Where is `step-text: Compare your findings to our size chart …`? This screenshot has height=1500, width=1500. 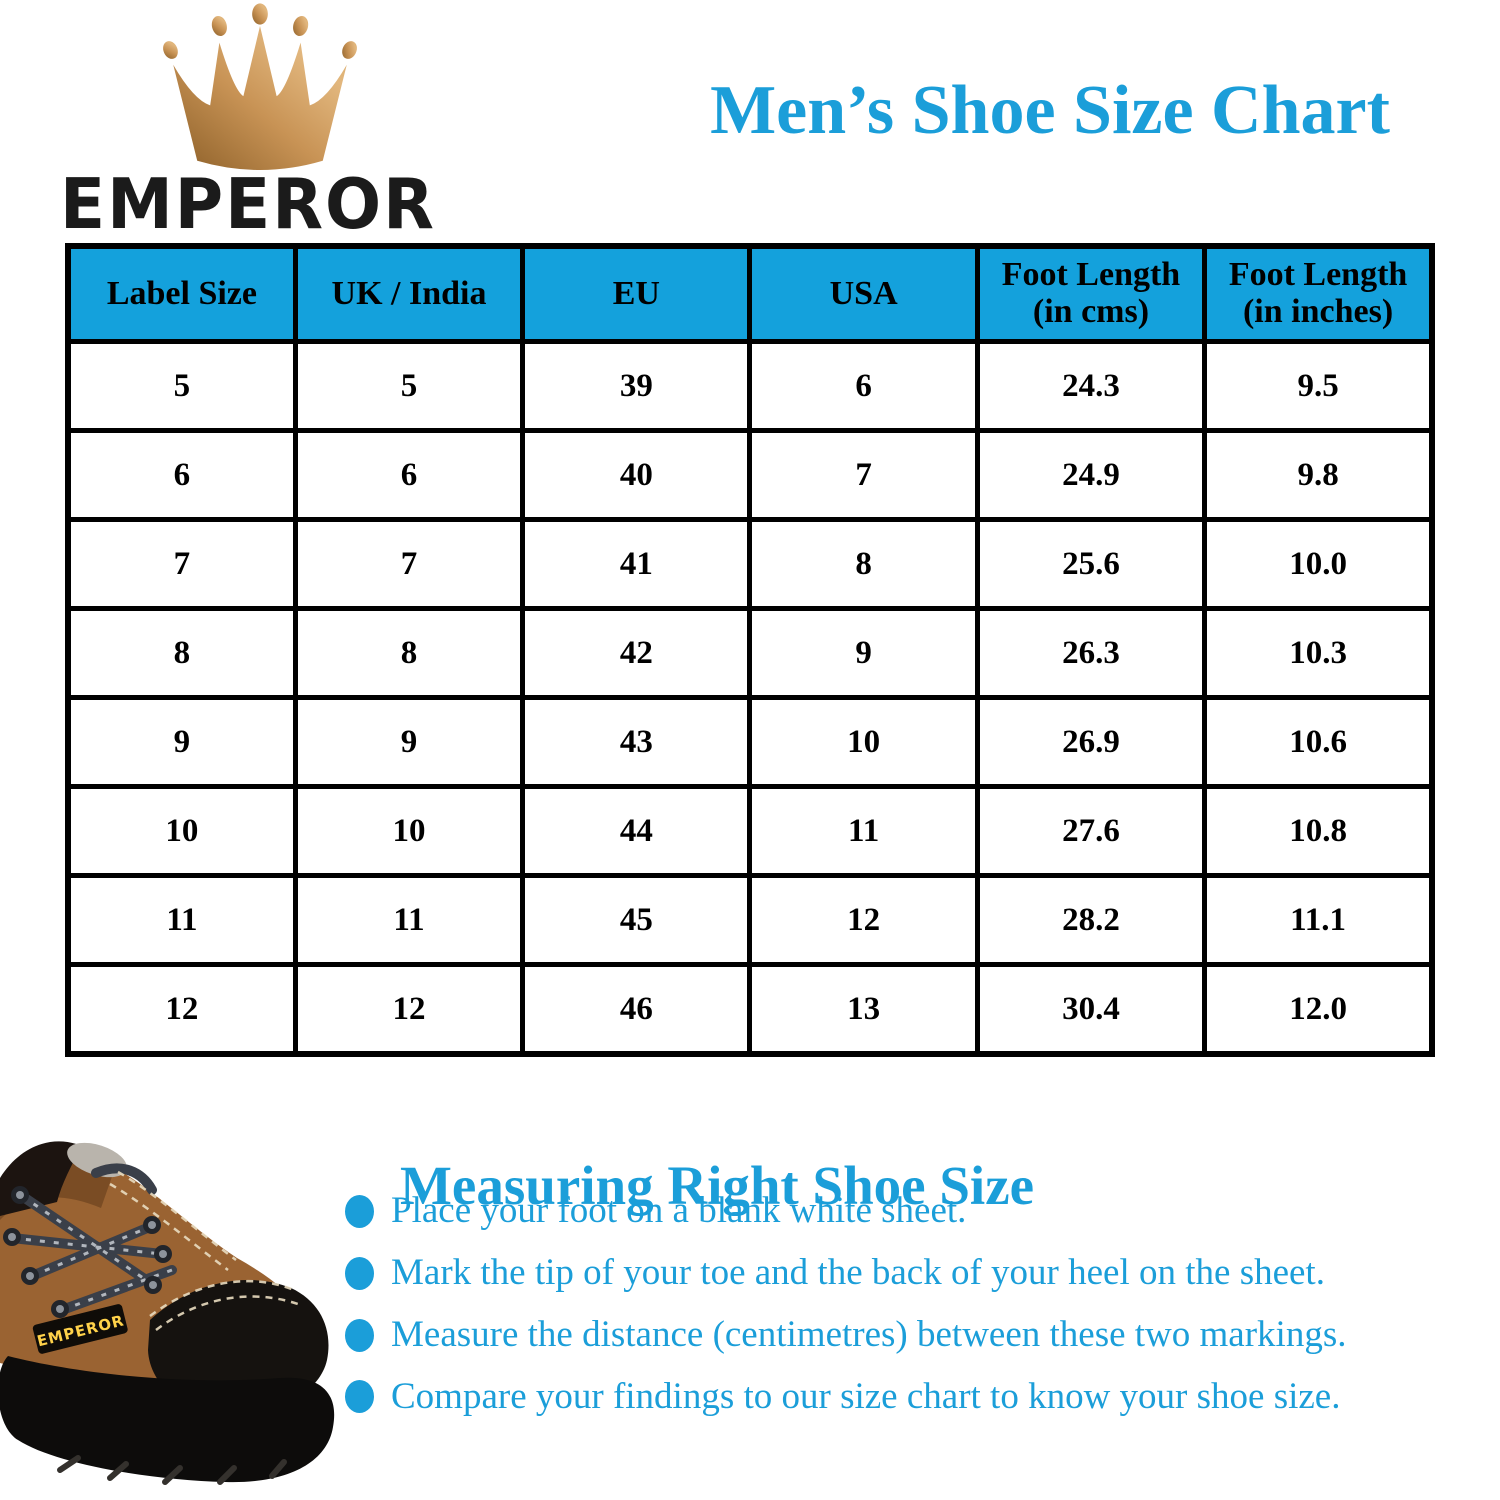
step-text: Compare your findings to our size chart … is located at coordinates (866, 1396).